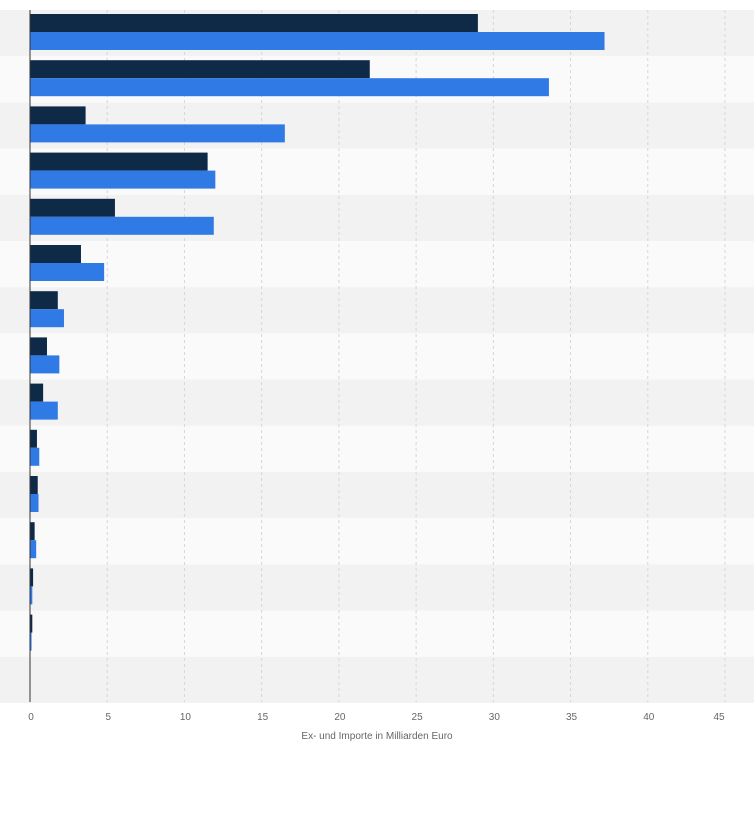 The image size is (754, 819). What do you see at coordinates (376, 717) in the screenshot?
I see `x-axis-ticks: 0 5 10 15 20 25 30 35 40 45` at bounding box center [376, 717].